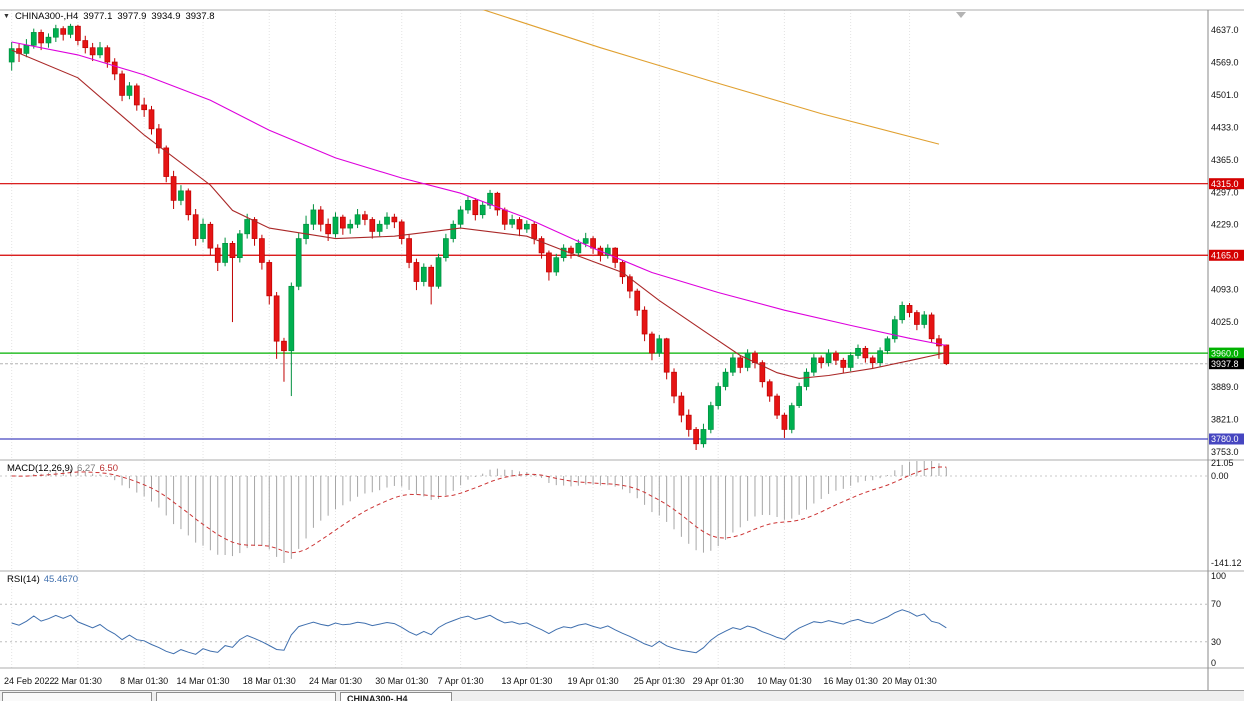 The width and height of the screenshot is (1244, 701). I want to click on chart-tab-bar: CHINA300-,H4, so click(622, 695).